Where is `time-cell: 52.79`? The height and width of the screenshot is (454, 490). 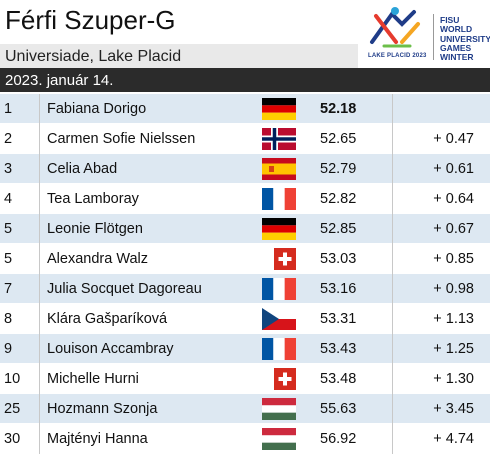 time-cell: 52.79 is located at coordinates (338, 169).